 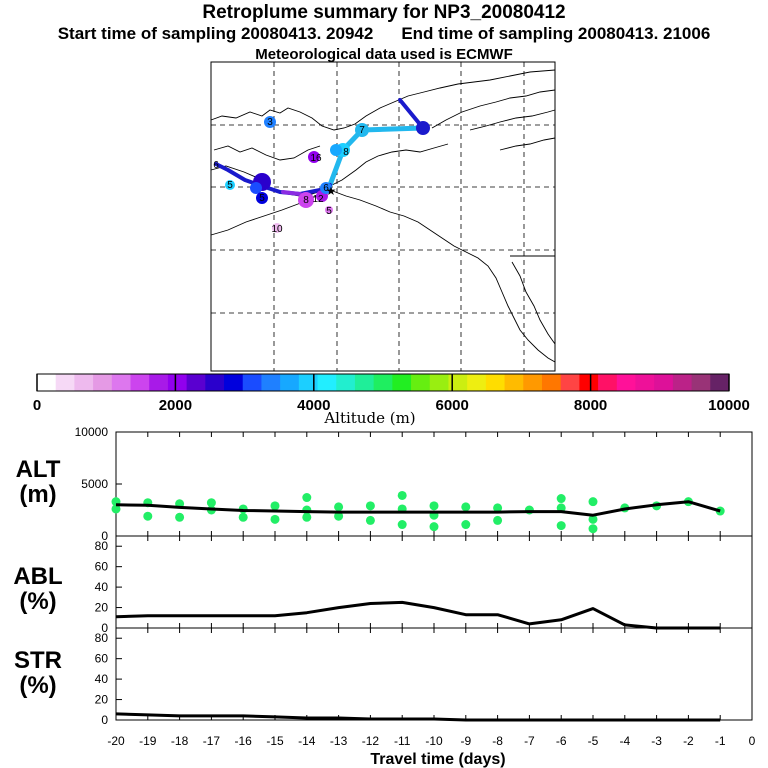 I want to click on alt-ytick-label: 10000, so click(x=92, y=432).